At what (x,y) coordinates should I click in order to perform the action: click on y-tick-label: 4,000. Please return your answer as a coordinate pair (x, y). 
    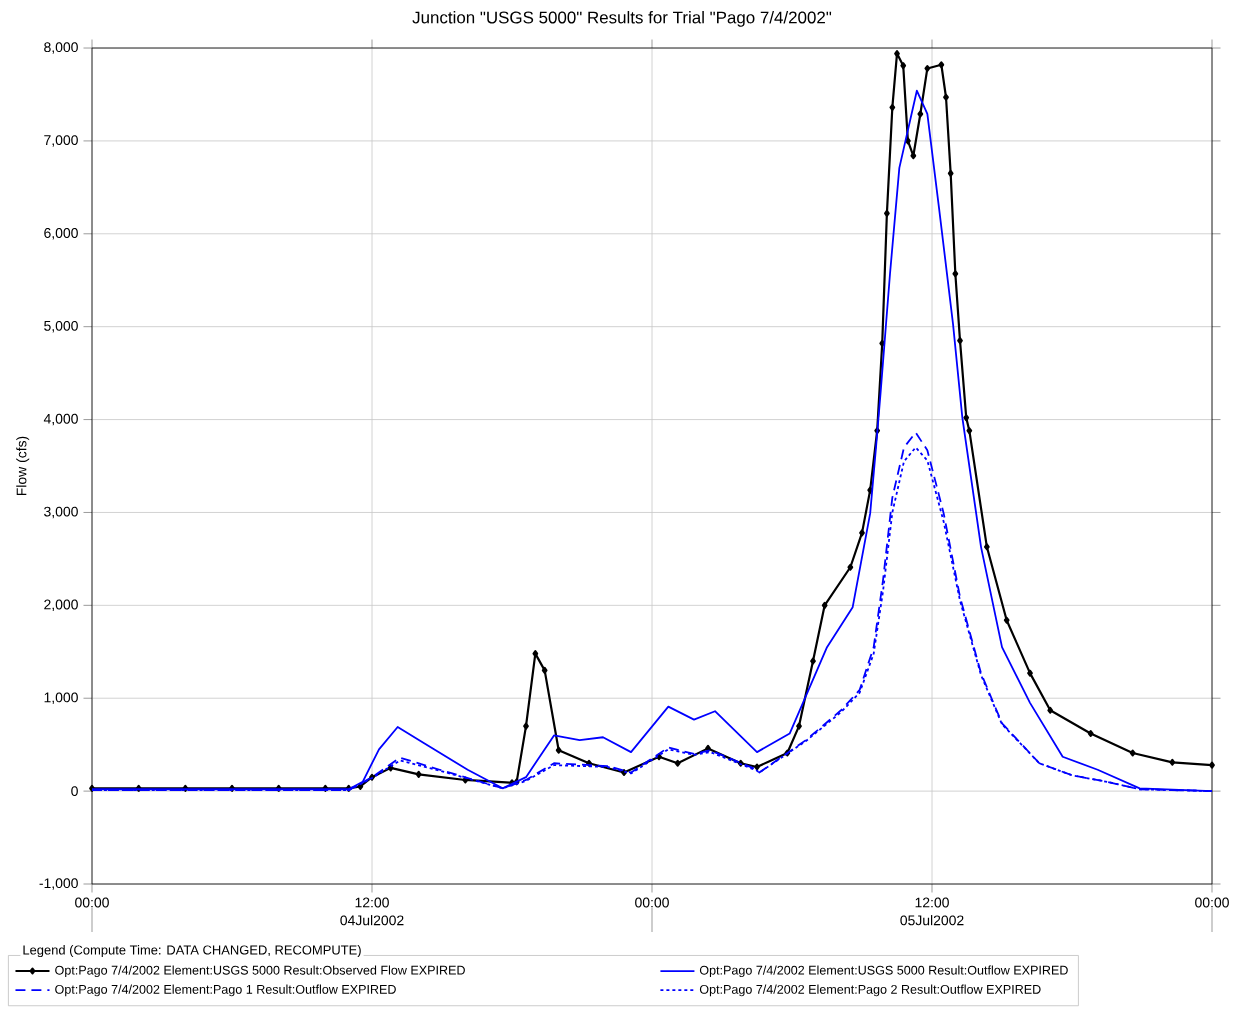
    Looking at the image, I should click on (60, 419).